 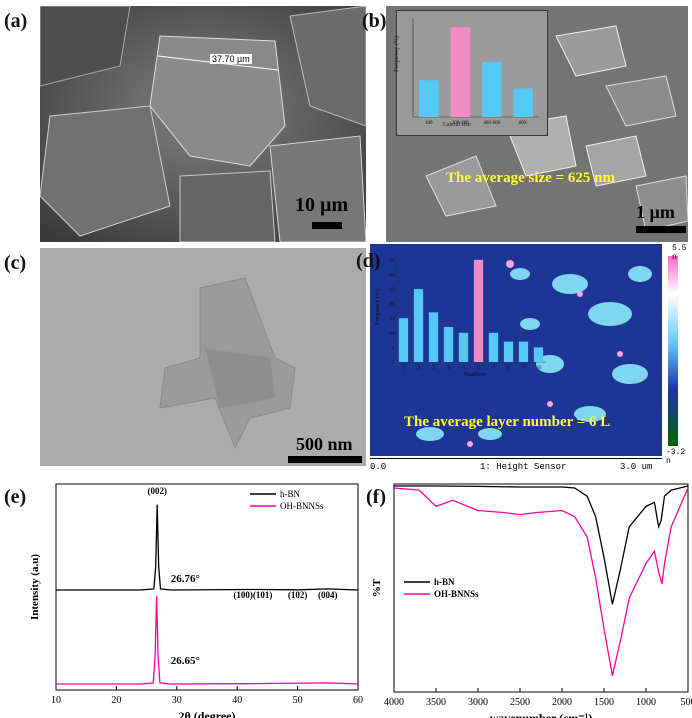 What do you see at coordinates (530, 178) in the screenshot?
I see `panel-b-caption: The average size = 625 nm` at bounding box center [530, 178].